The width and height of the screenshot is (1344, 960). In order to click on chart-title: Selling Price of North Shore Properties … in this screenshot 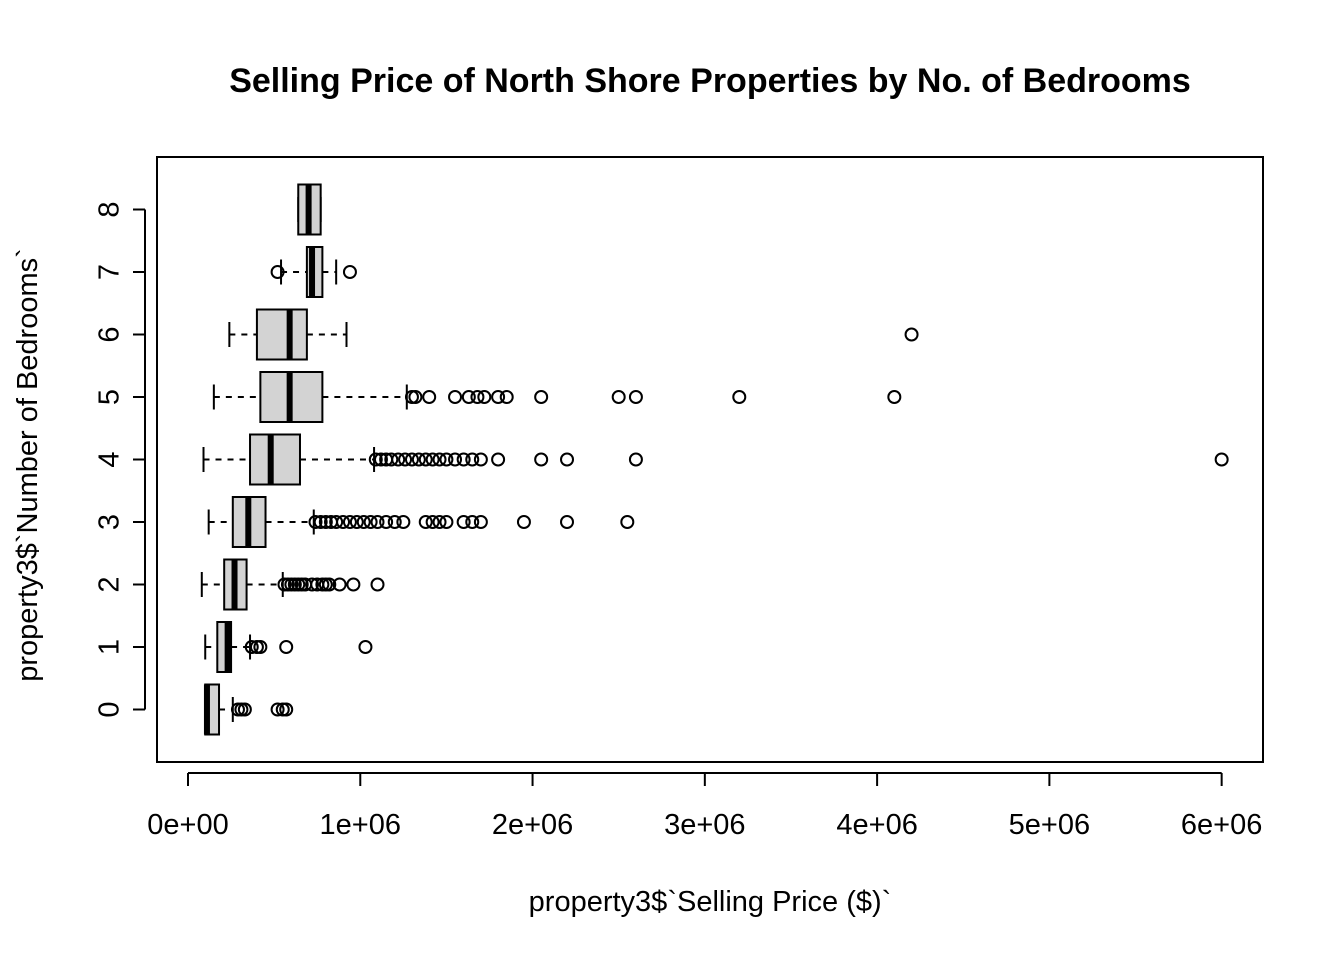, I will do `click(710, 81)`.